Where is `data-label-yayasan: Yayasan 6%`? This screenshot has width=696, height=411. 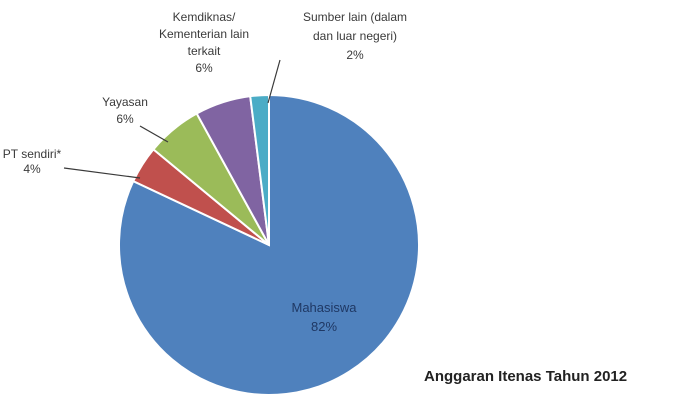
data-label-yayasan: Yayasan 6% is located at coordinates (125, 110).